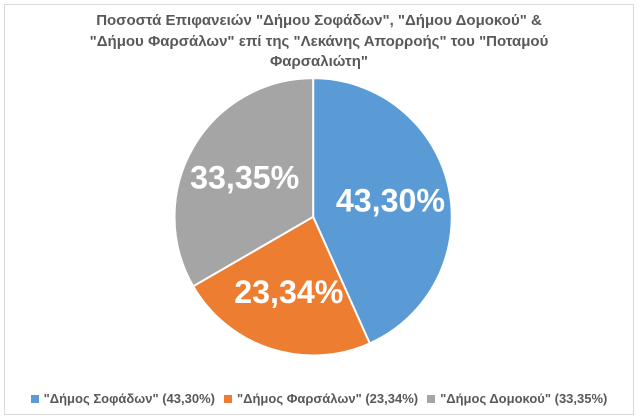 This screenshot has width=640, height=419. Describe the element at coordinates (390, 200) in the screenshot. I see `slice-label-1: 43,30%` at that location.